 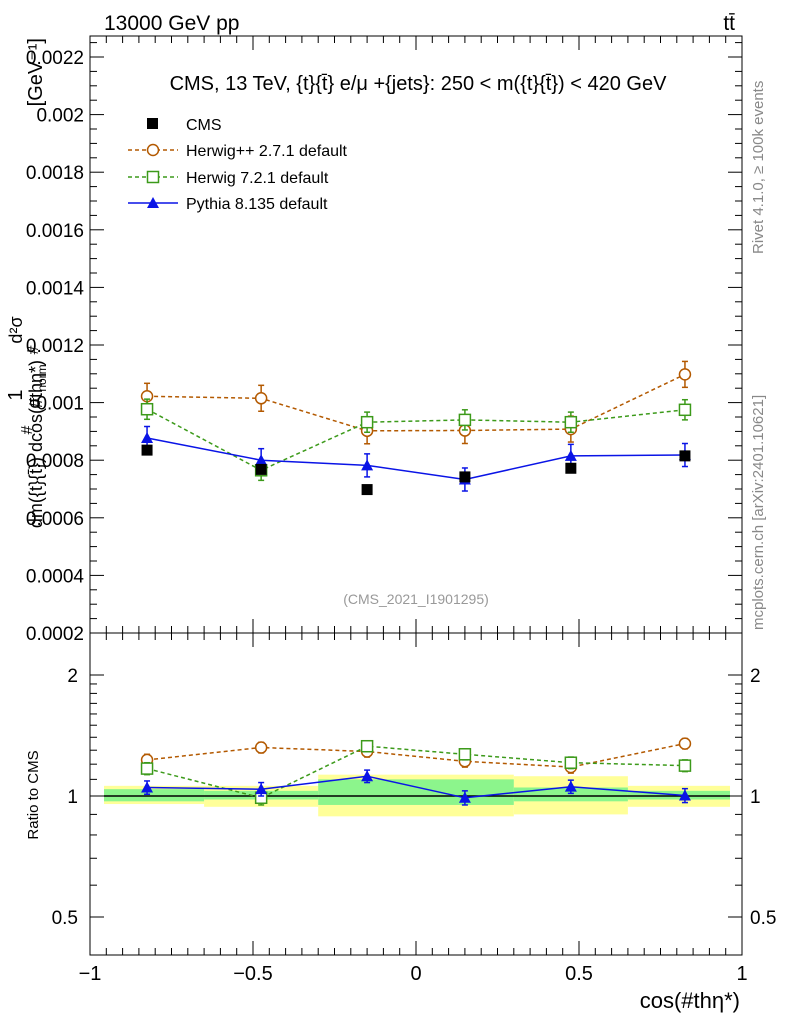 I want to click on legend-marker-cms, so click(x=152, y=123).